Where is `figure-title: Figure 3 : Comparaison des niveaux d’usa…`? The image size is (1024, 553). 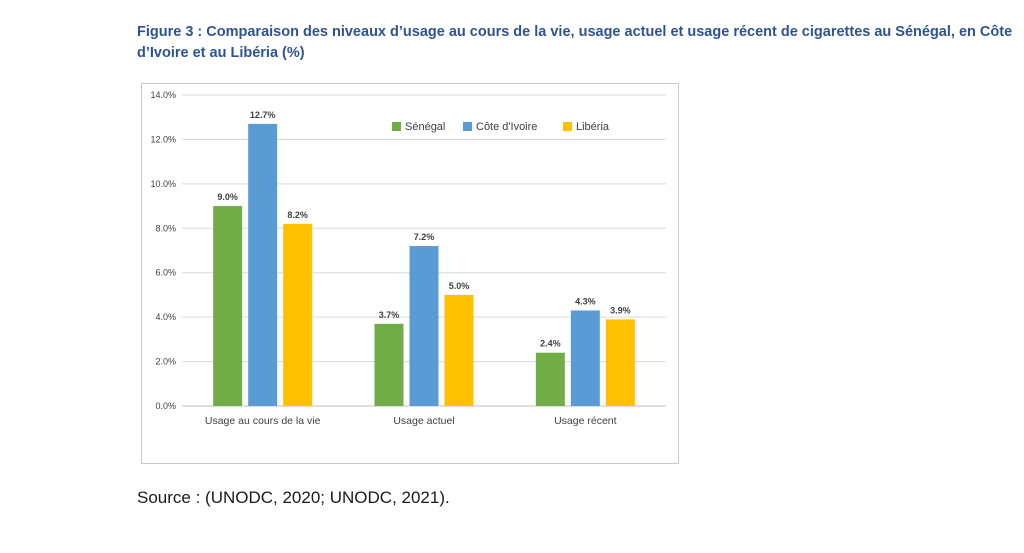 figure-title: Figure 3 : Comparaison des niveaux d’usa… is located at coordinates (575, 42).